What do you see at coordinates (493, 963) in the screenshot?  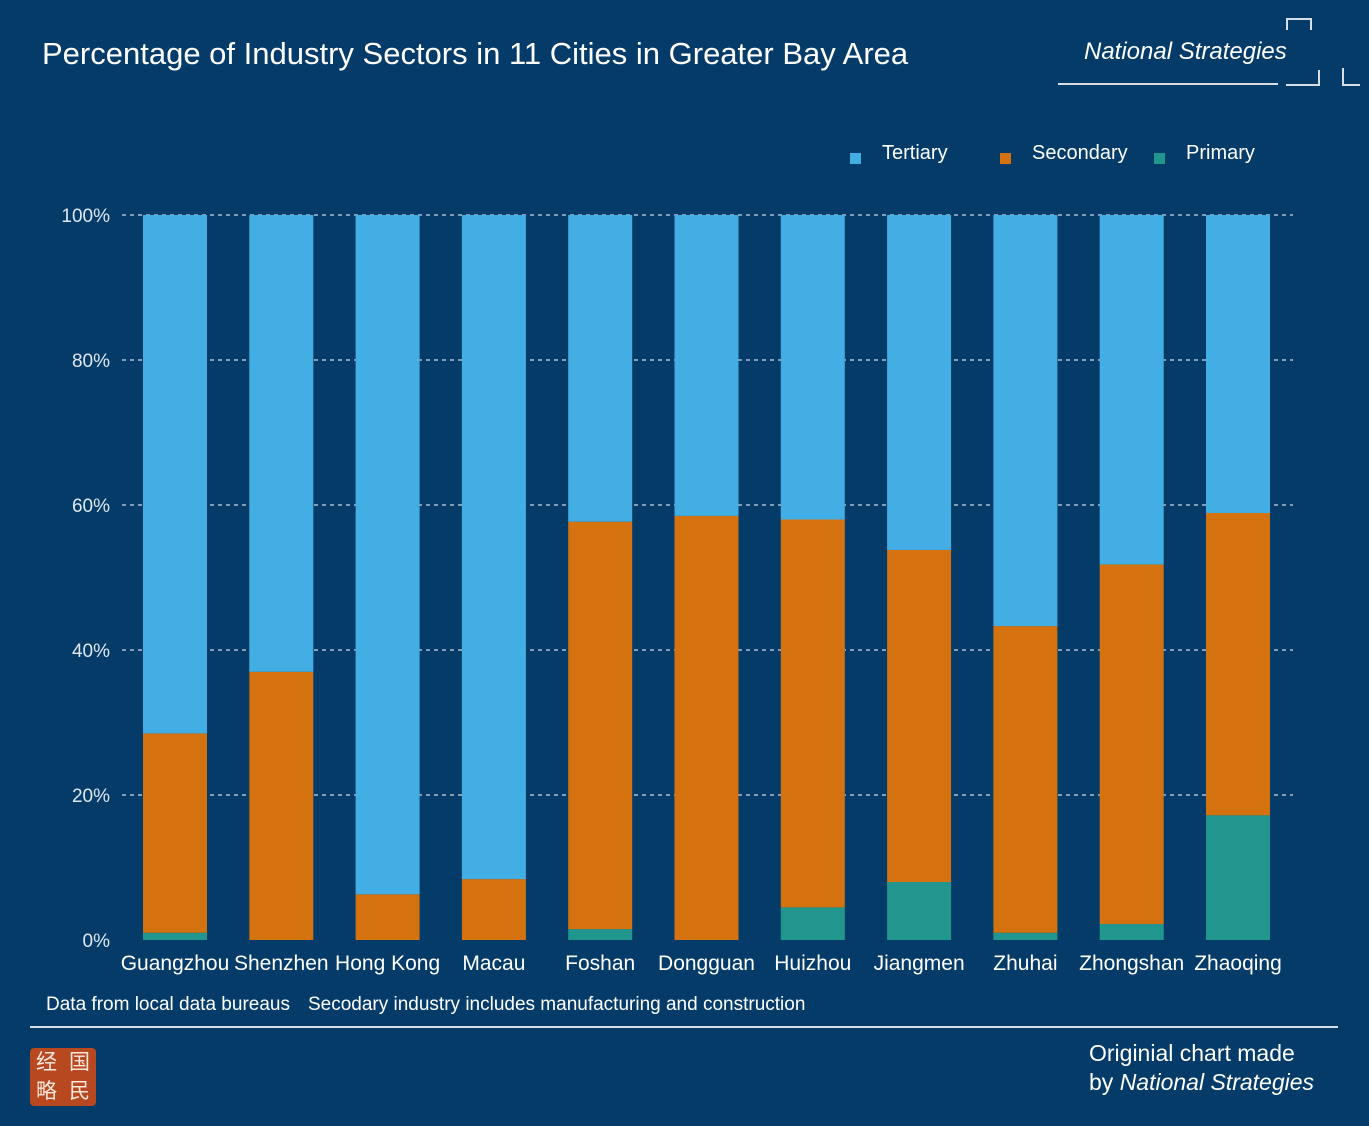 I see `x-tick-label: Macau` at bounding box center [493, 963].